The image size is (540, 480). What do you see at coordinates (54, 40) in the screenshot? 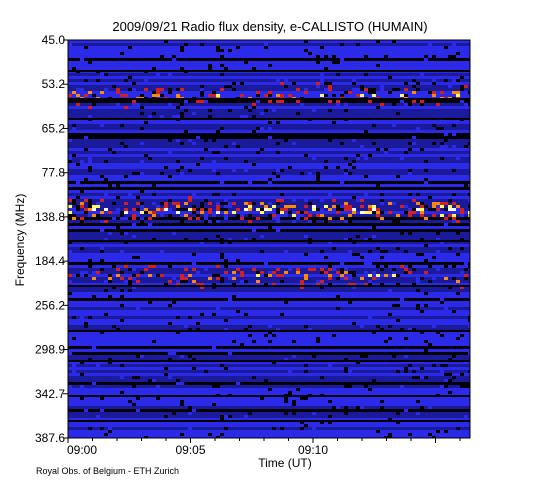
I see `y-tick-label: 45.0` at bounding box center [54, 40].